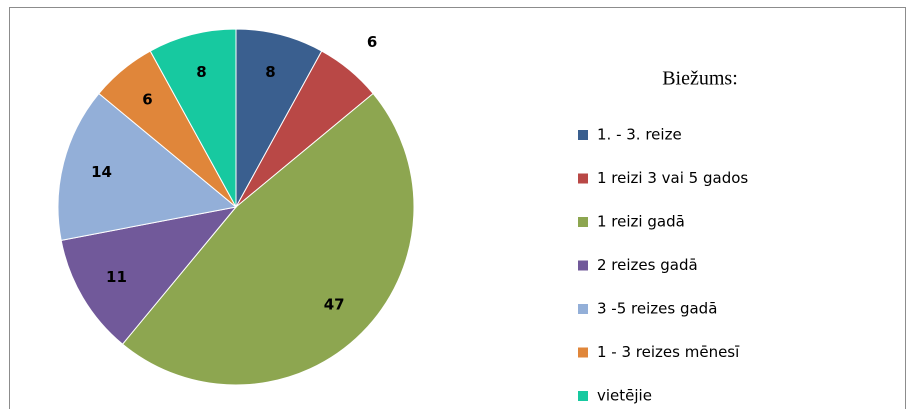 The width and height of the screenshot is (918, 409). What do you see at coordinates (657, 309) in the screenshot?
I see `legend-label: 3 -5 reizes gadā` at bounding box center [657, 309].